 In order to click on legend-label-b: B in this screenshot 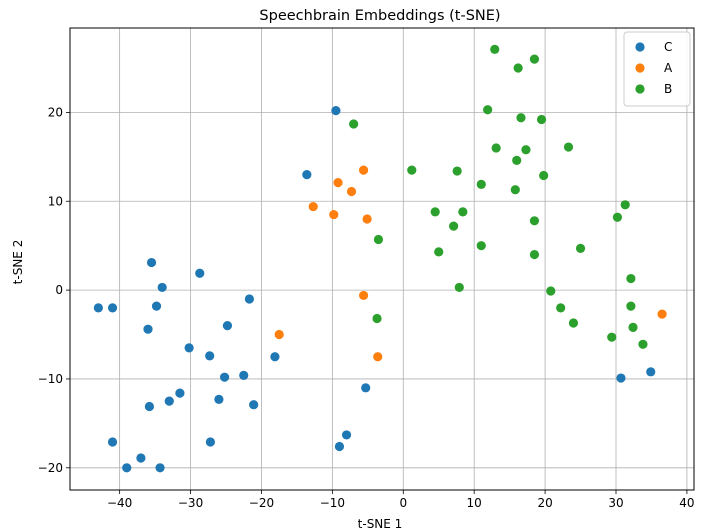, I will do `click(668, 89)`.